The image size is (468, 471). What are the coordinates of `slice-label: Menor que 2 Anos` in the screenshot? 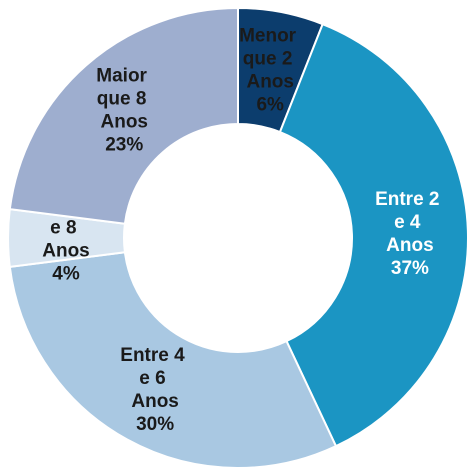 It's located at (270, 59).